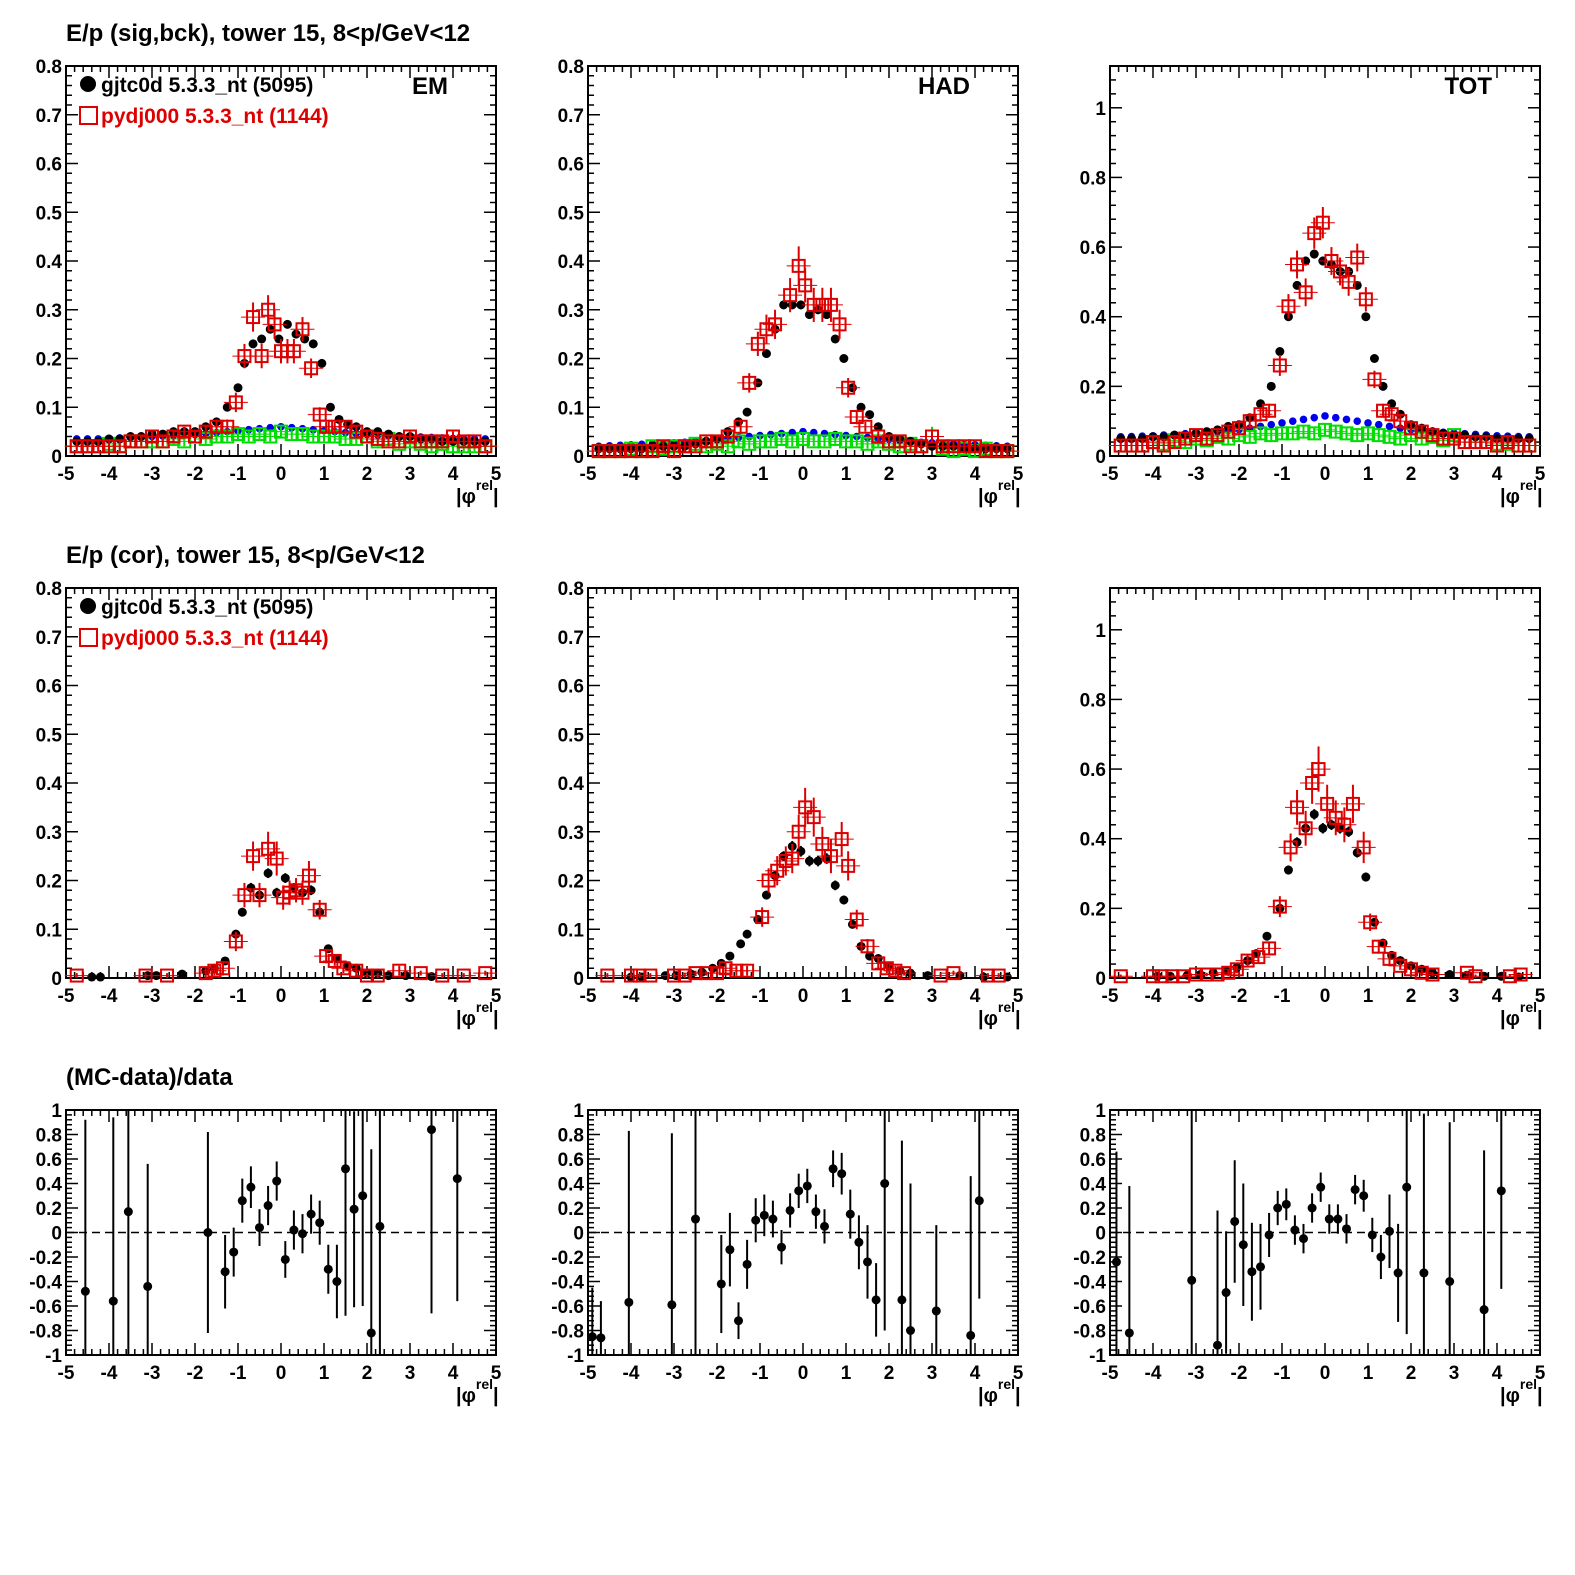 Image resolution: width=1575 pixels, height=1575 pixels. Describe the element at coordinates (578, 979) in the screenshot. I see `y-tick-label: 0` at that location.